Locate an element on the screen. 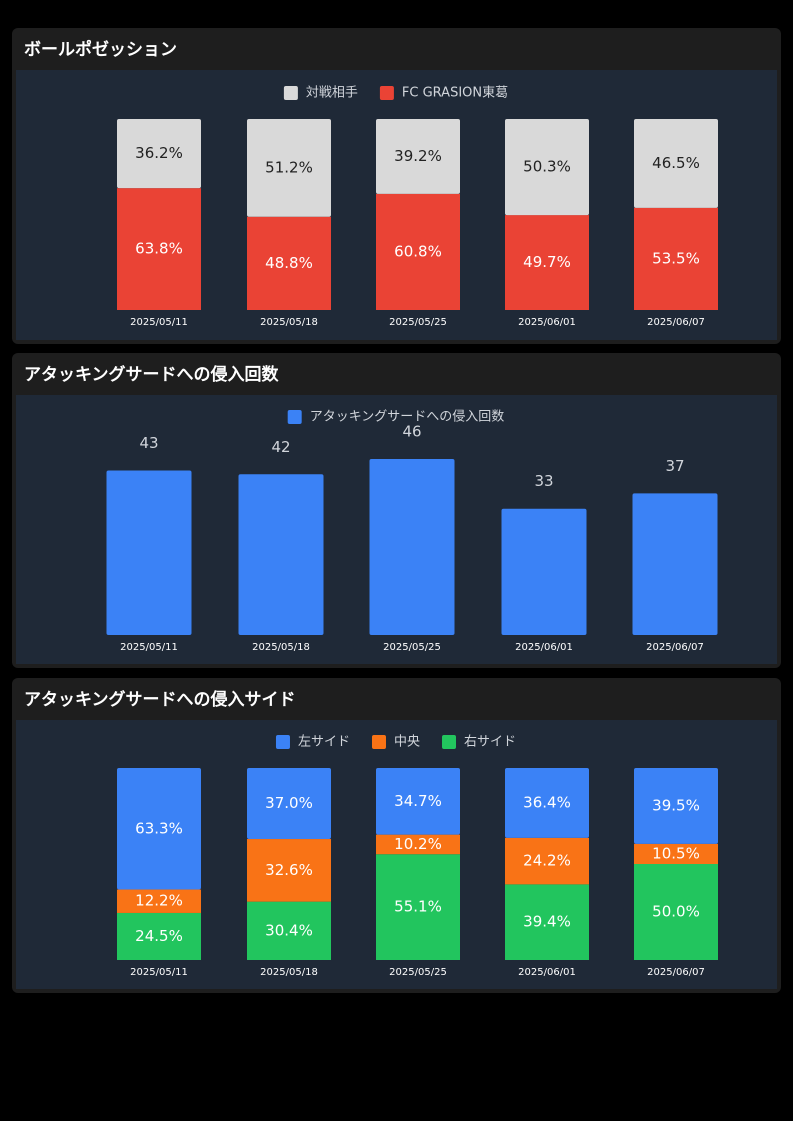 Image resolution: width=793 pixels, height=1121 pixels. value-label: 42 is located at coordinates (280, 447).